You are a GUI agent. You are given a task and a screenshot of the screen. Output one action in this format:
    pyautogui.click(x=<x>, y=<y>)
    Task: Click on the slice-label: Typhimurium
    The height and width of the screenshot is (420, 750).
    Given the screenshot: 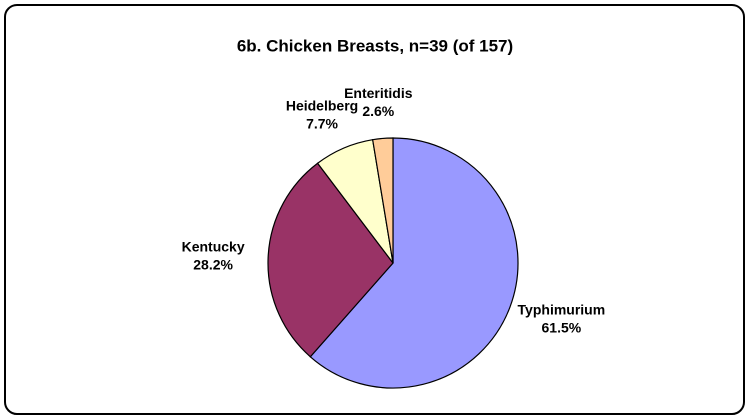 What is the action you would take?
    pyautogui.click(x=562, y=309)
    